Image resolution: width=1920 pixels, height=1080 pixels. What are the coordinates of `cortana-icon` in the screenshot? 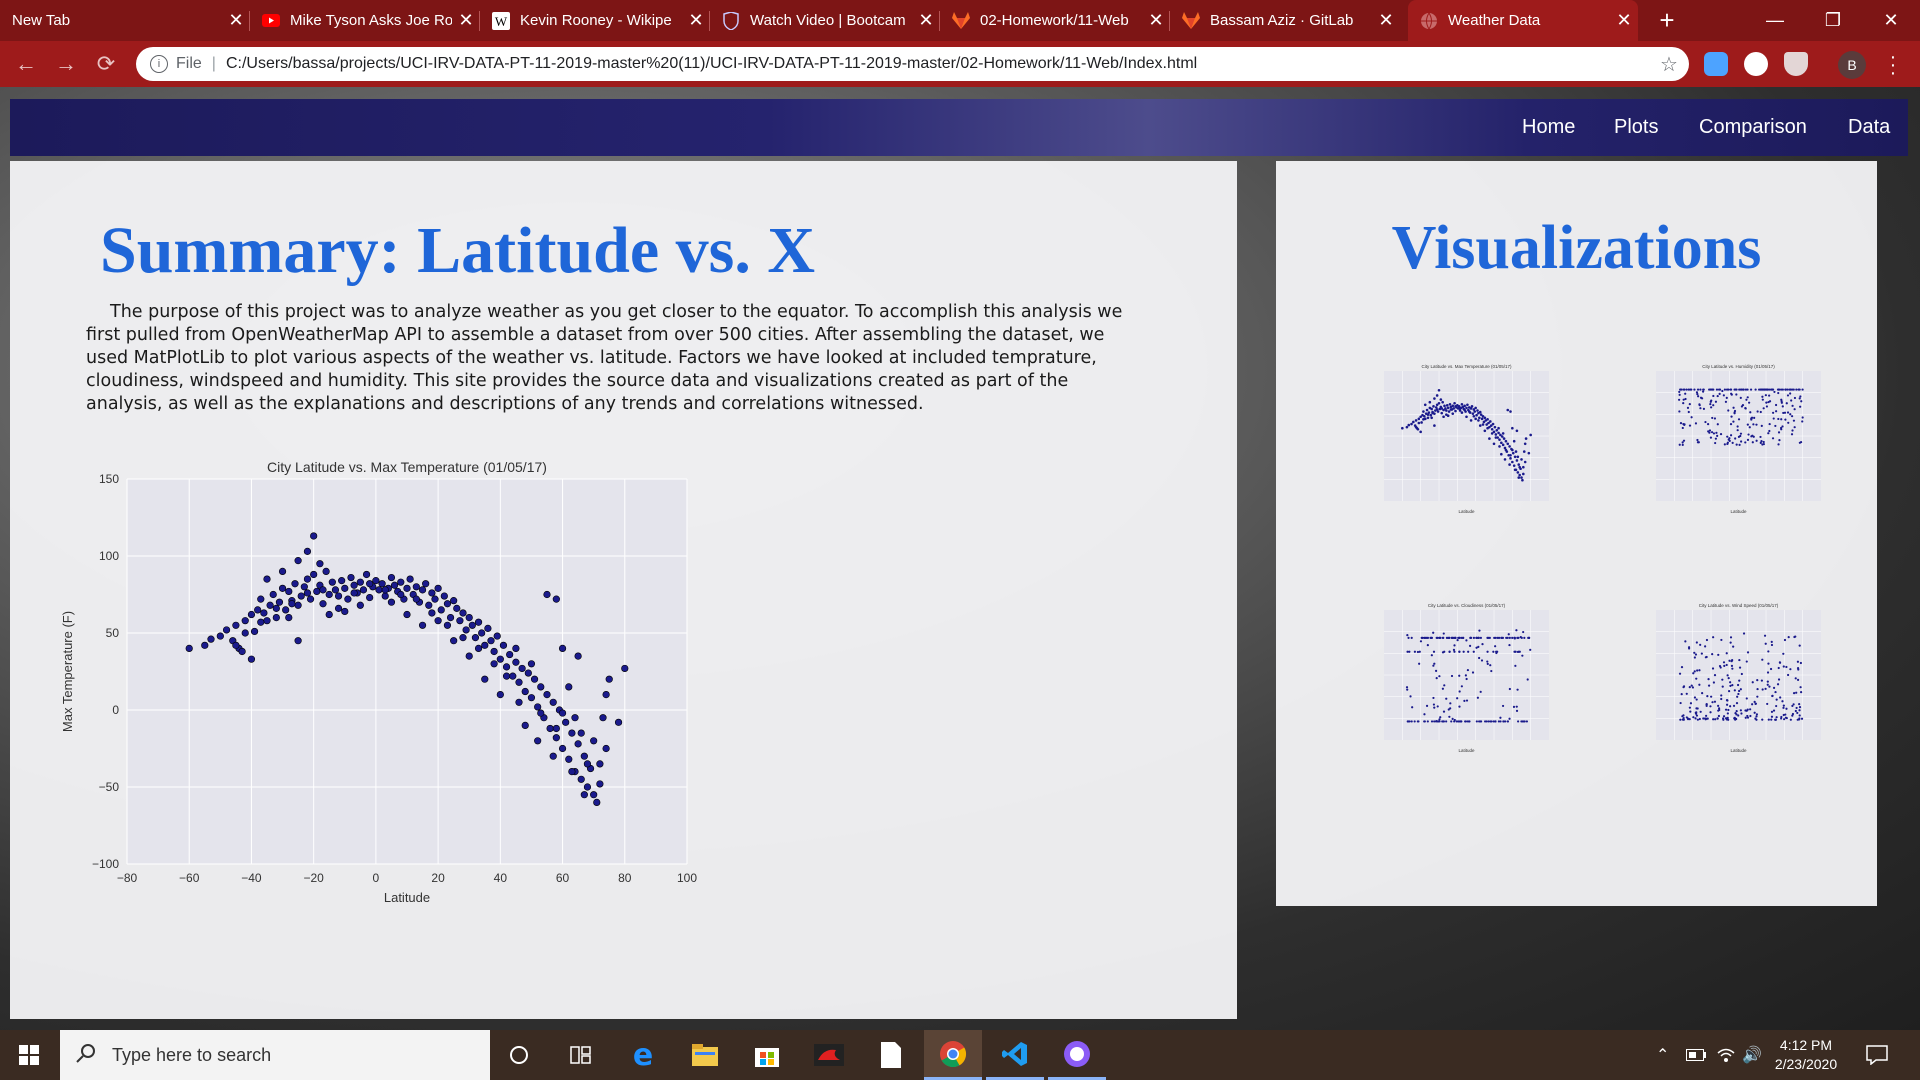 It's located at (519, 1055).